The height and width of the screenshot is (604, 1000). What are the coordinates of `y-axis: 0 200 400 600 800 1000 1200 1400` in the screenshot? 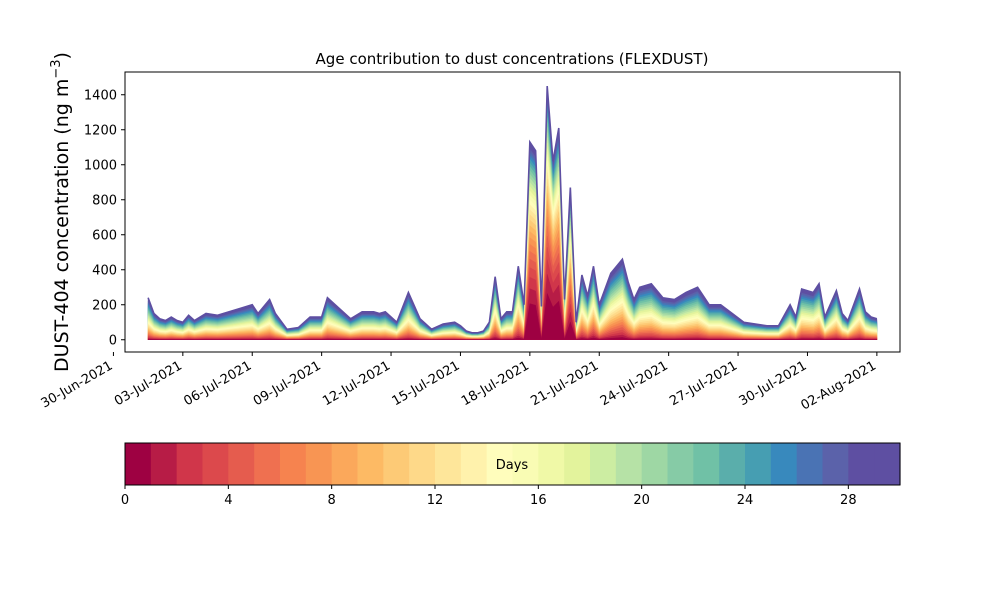 It's located at (104, 218).